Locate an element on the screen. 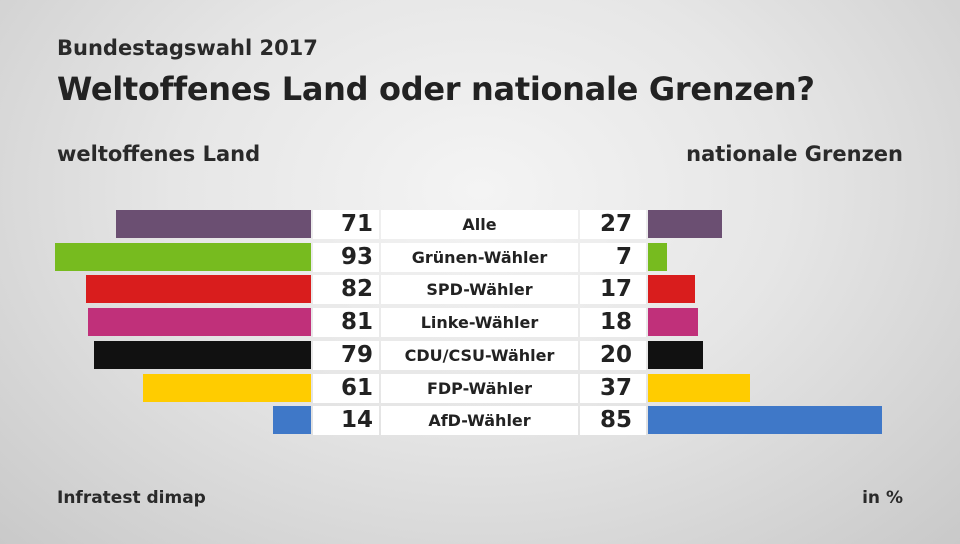 This screenshot has height=544, width=960. value-left-2: 82 is located at coordinates (346, 290).